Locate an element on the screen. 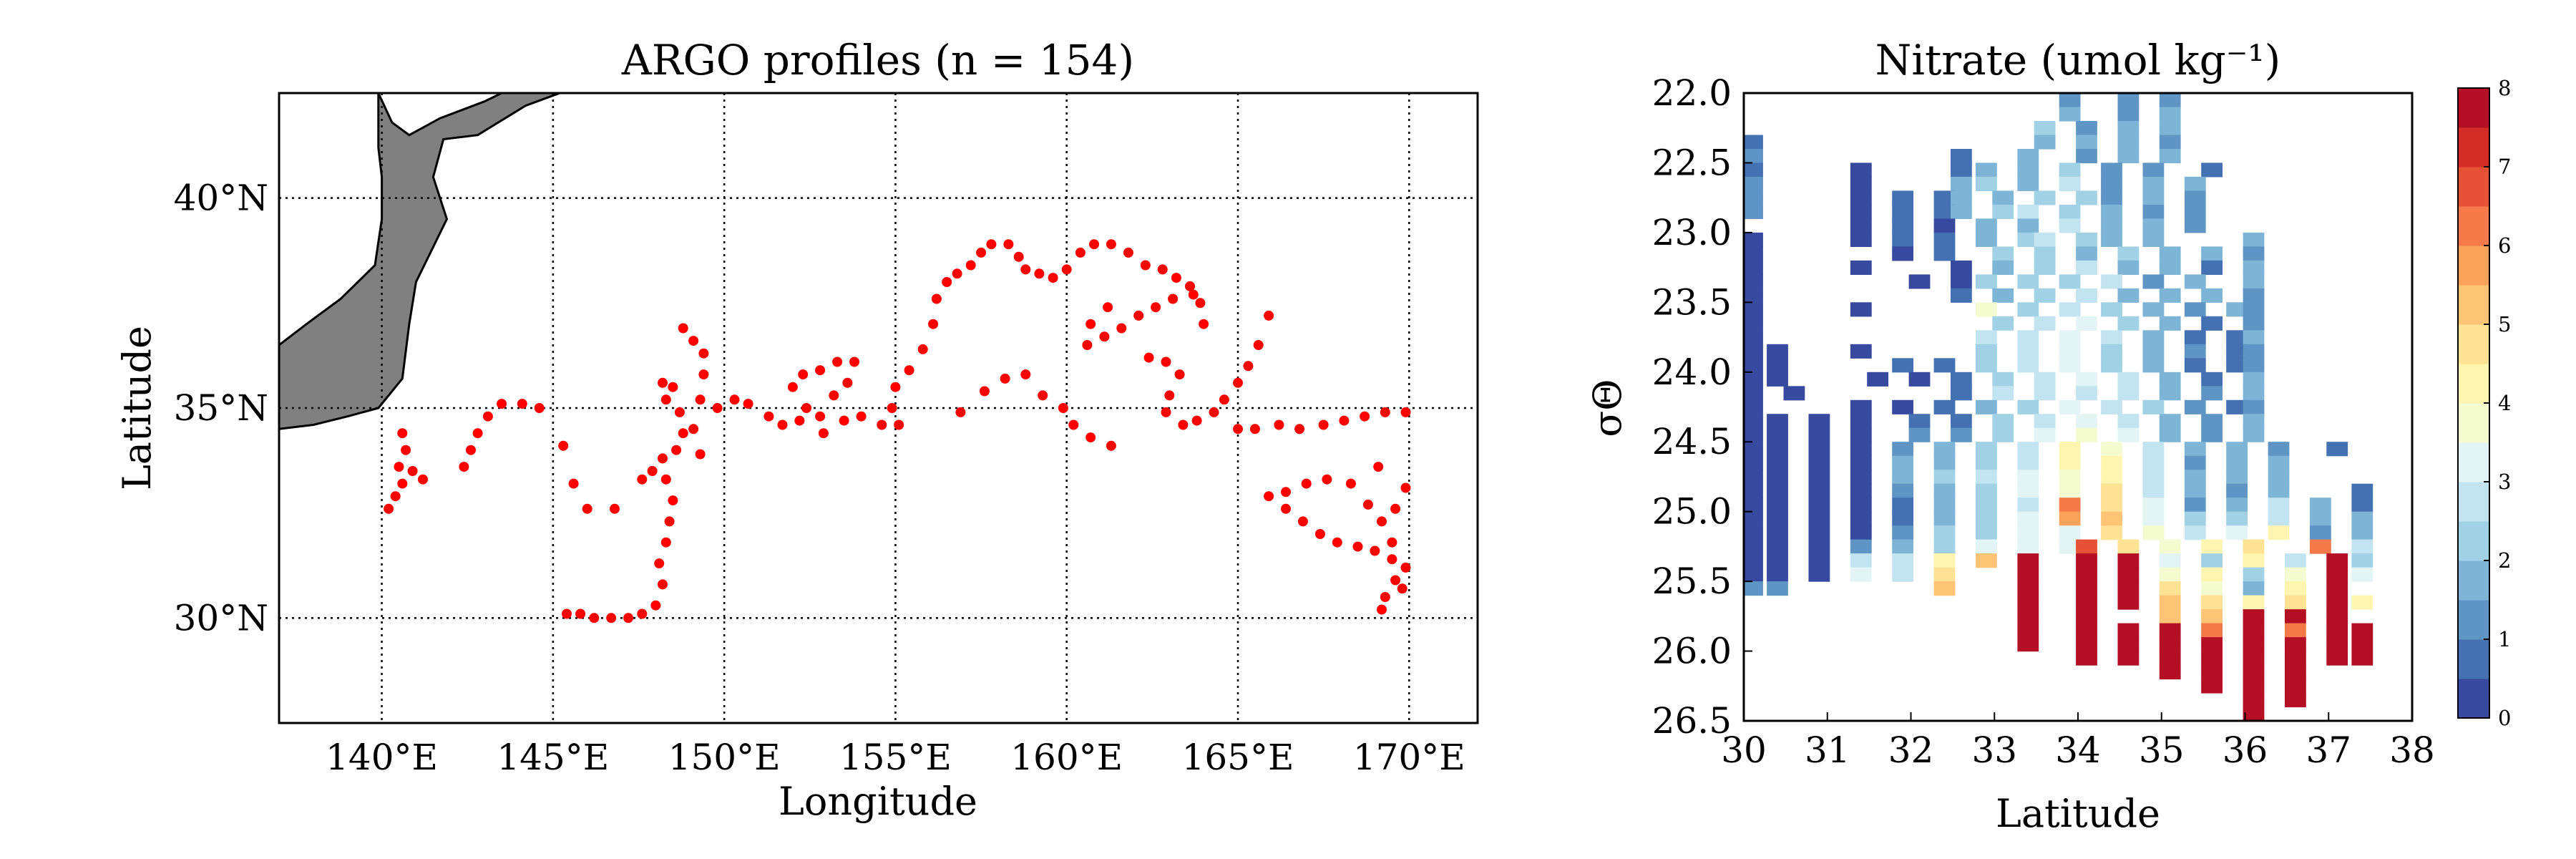 The image size is (2576, 859). map-x-tick-label: 165°E is located at coordinates (1238, 757).